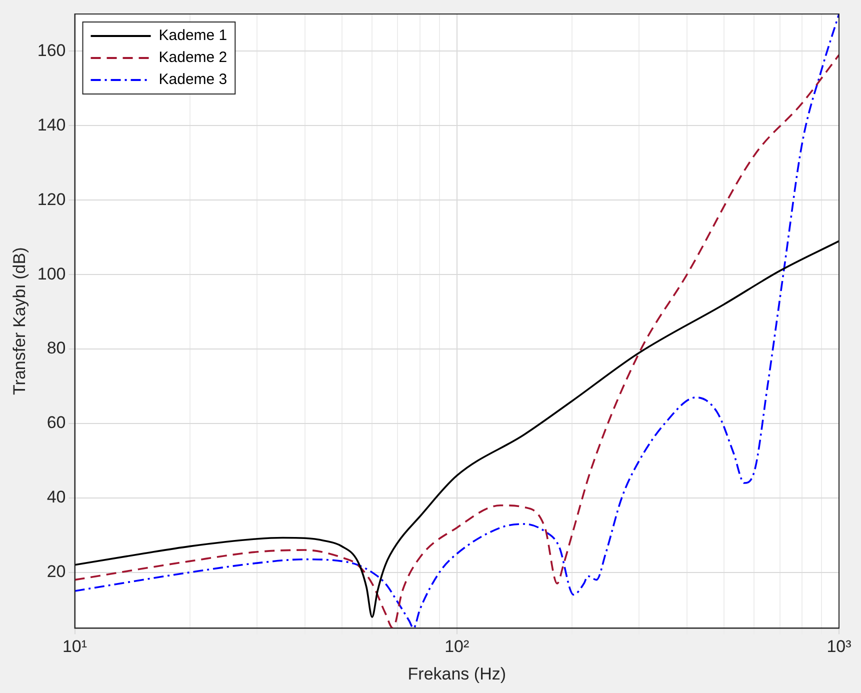 This screenshot has height=693, width=861. I want to click on y-tick-label: 80, so click(56, 348).